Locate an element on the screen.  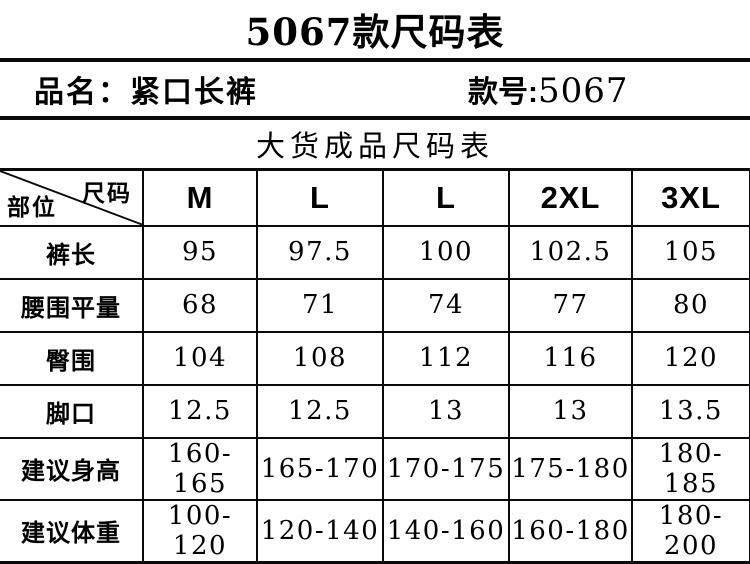
info-band: 品名：紧口长裤 款号:5067 is located at coordinates (375, 89).